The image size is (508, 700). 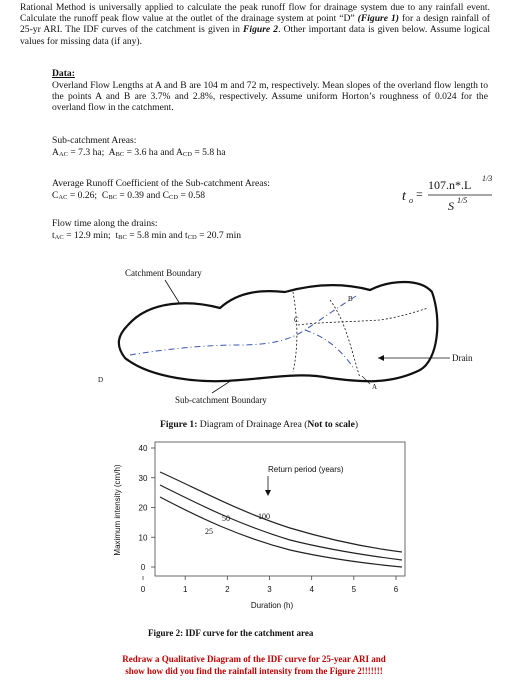 What do you see at coordinates (89, 235) in the screenshot?
I see `value-text: = 12.9 min;` at bounding box center [89, 235].